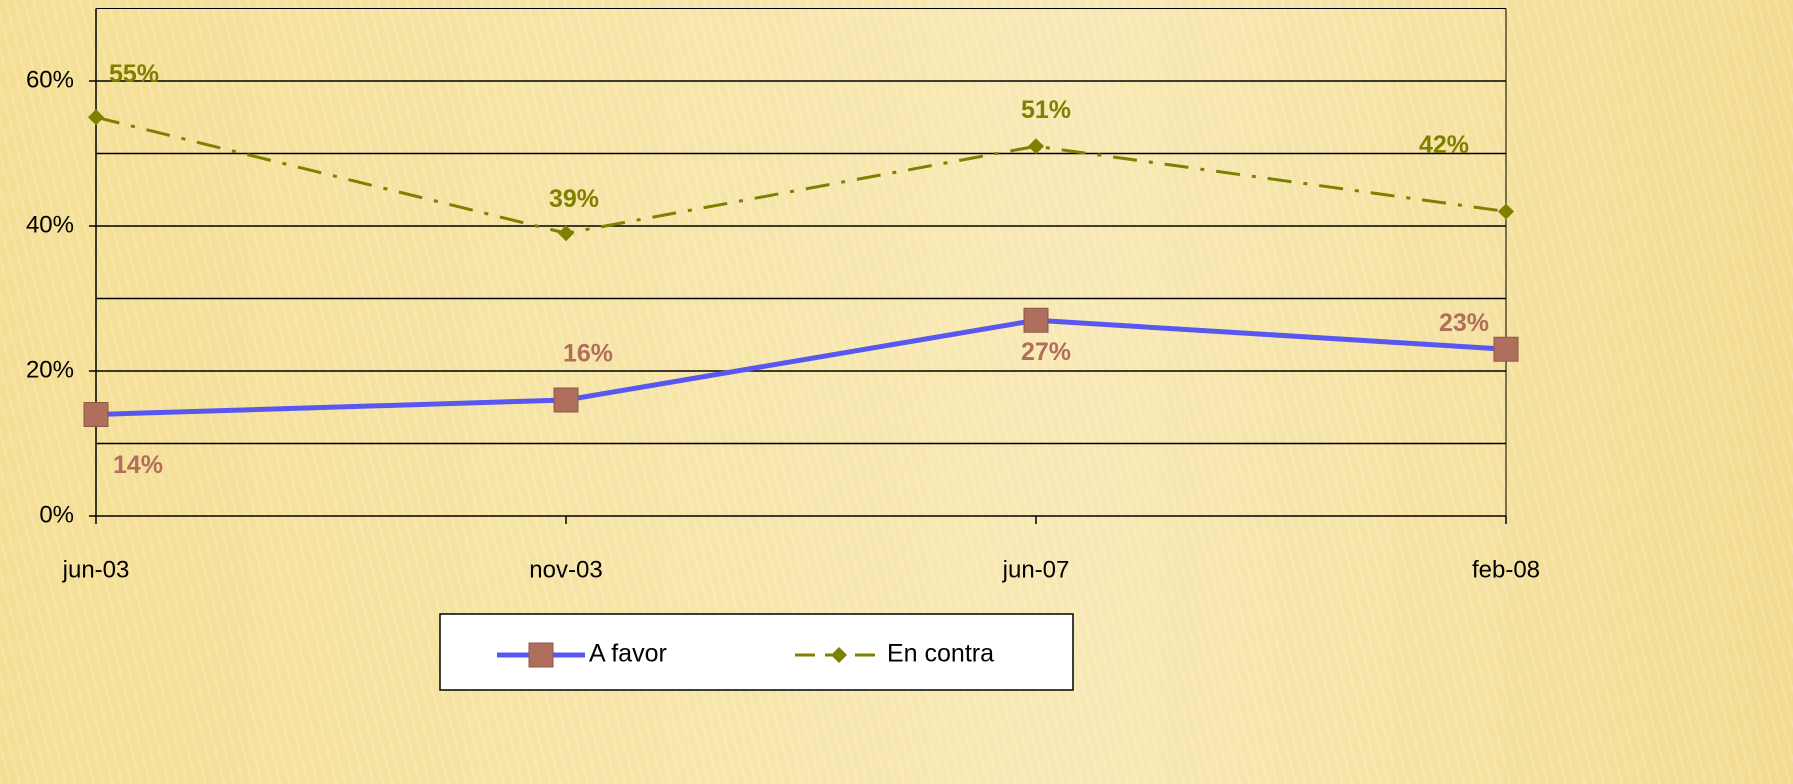  What do you see at coordinates (1036, 569) in the screenshot?
I see `x-tick-label: jun-07` at bounding box center [1036, 569].